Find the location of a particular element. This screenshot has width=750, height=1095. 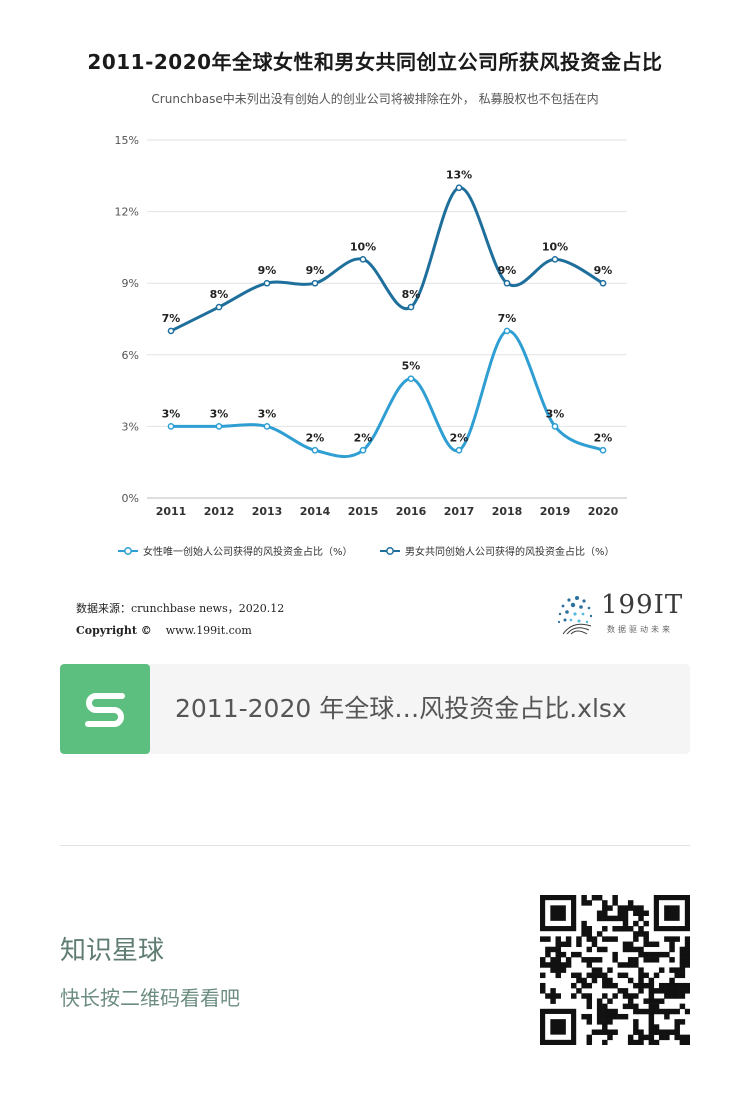

data-label: 5% is located at coordinates (411, 366).